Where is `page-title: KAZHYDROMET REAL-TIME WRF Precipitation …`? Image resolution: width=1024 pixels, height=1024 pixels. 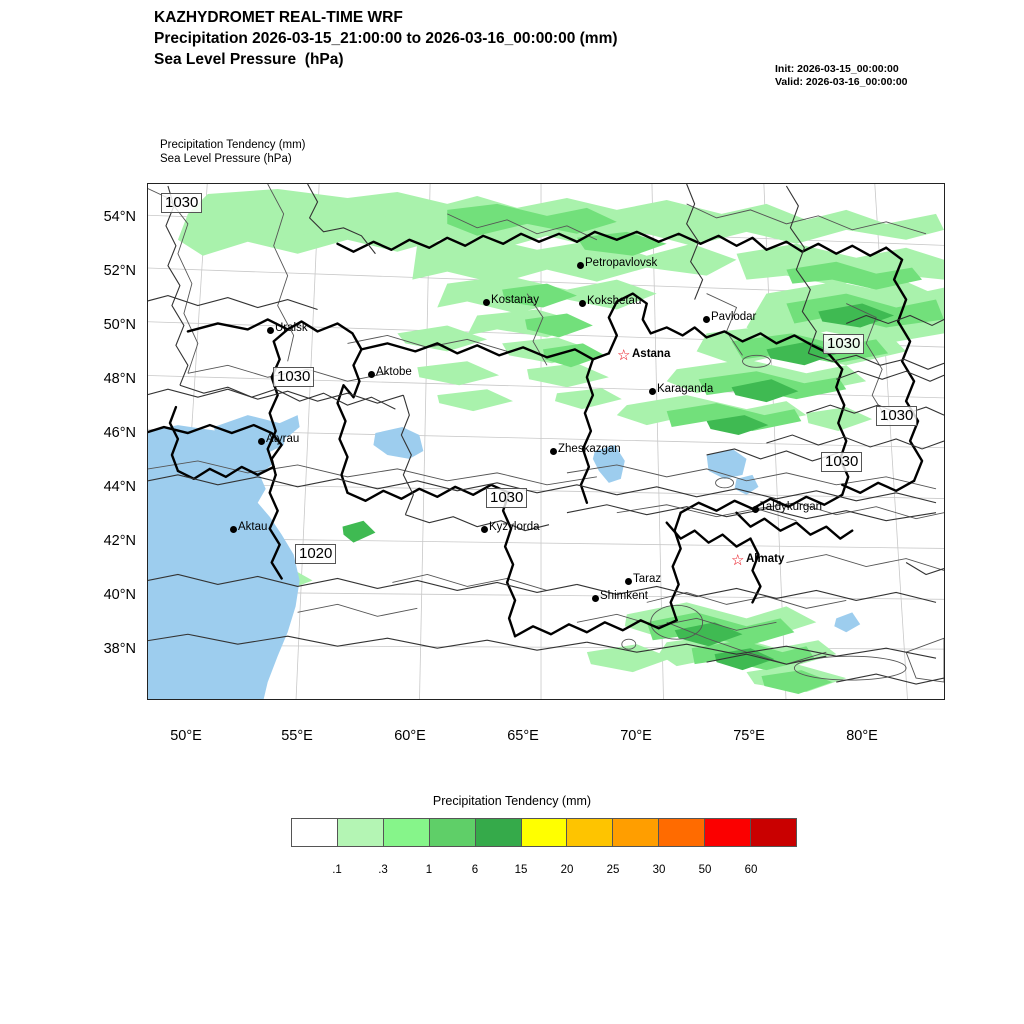 page-title: KAZHYDROMET REAL-TIME WRF Precipitation … is located at coordinates (386, 38).